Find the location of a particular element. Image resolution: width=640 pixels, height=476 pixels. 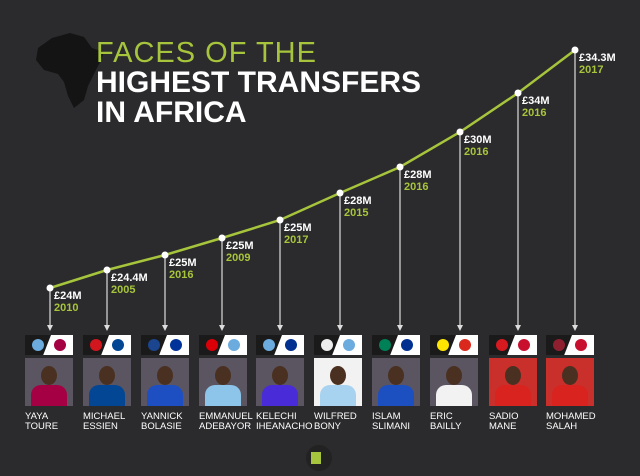

page-title: FACES OF THE HIGHEST TRANSFERS IN AFRICA is located at coordinates (258, 83).